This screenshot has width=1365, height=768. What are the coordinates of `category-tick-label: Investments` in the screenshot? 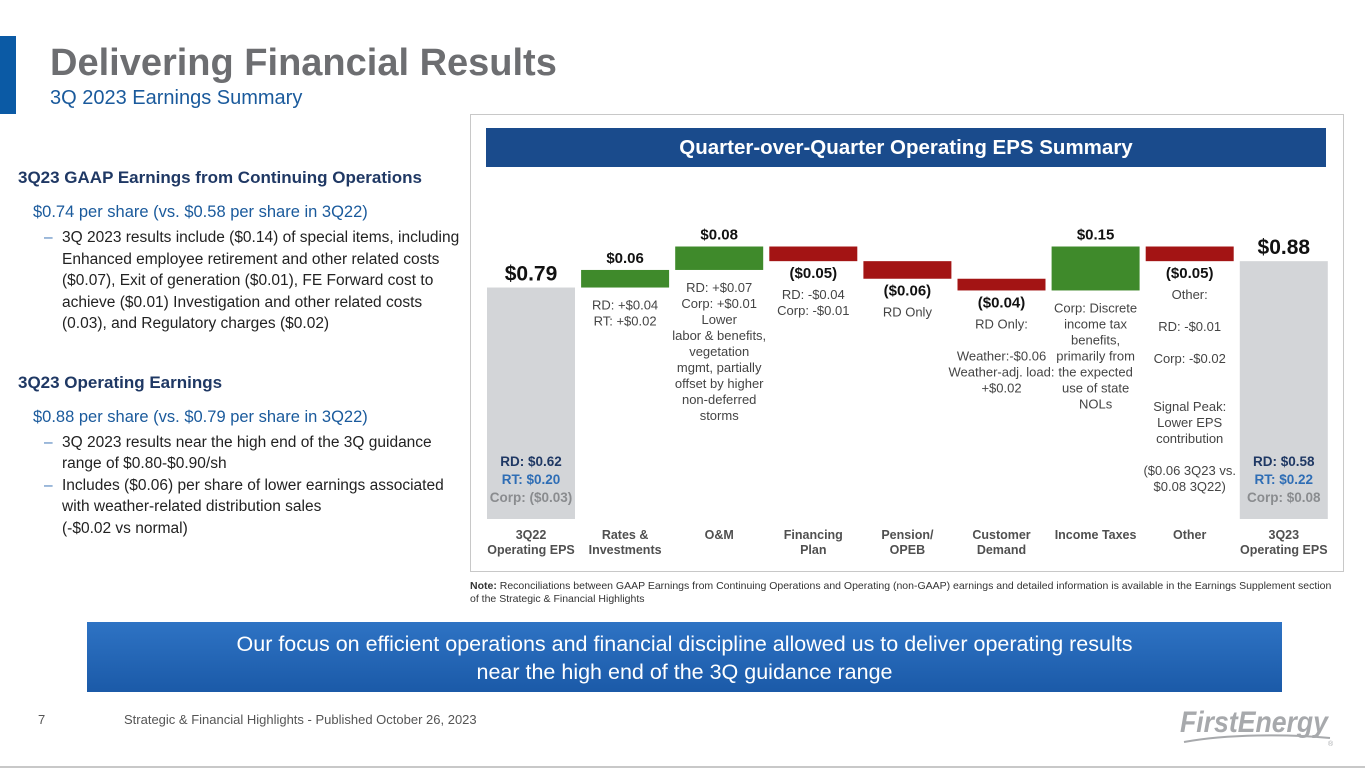 It's located at (625, 550).